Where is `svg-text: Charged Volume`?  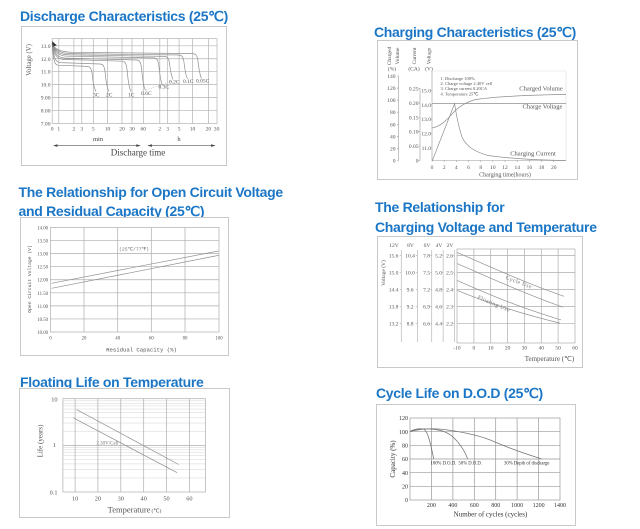
svg-text: Charged Volume is located at coordinates (541, 89).